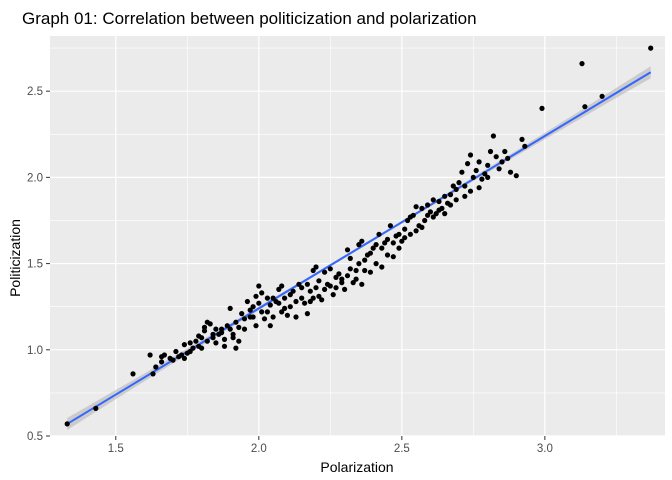 The image size is (672, 480). I want to click on y-axis-title: Politicization, so click(15, 258).